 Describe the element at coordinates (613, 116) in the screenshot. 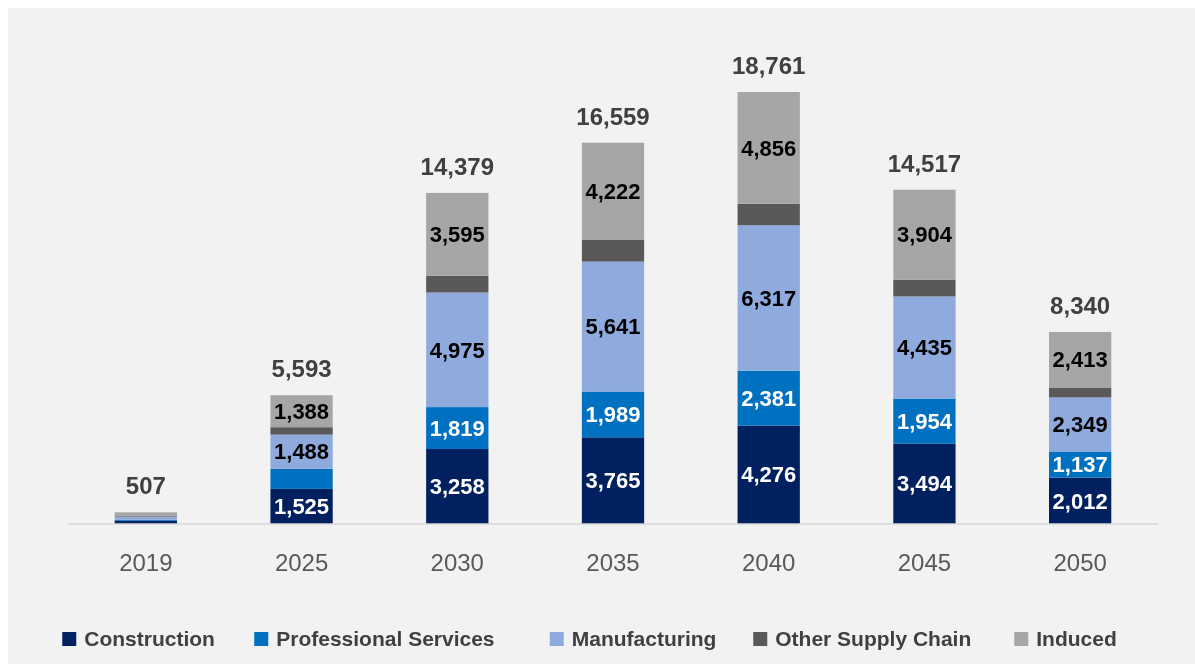

I see `total-label: 16,559` at that location.